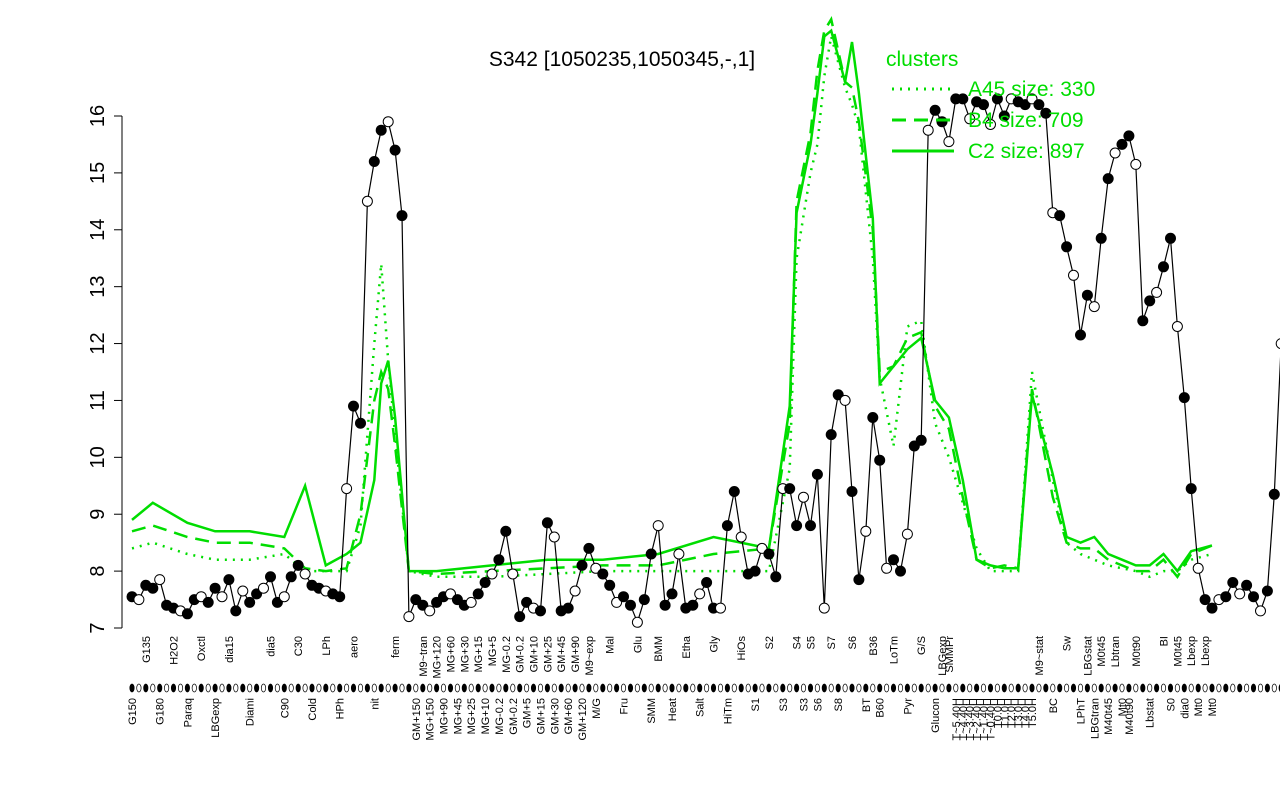 The width and height of the screenshot is (1280, 800). I want to click on x-tick-label: T3.0H, so click(1019, 713).